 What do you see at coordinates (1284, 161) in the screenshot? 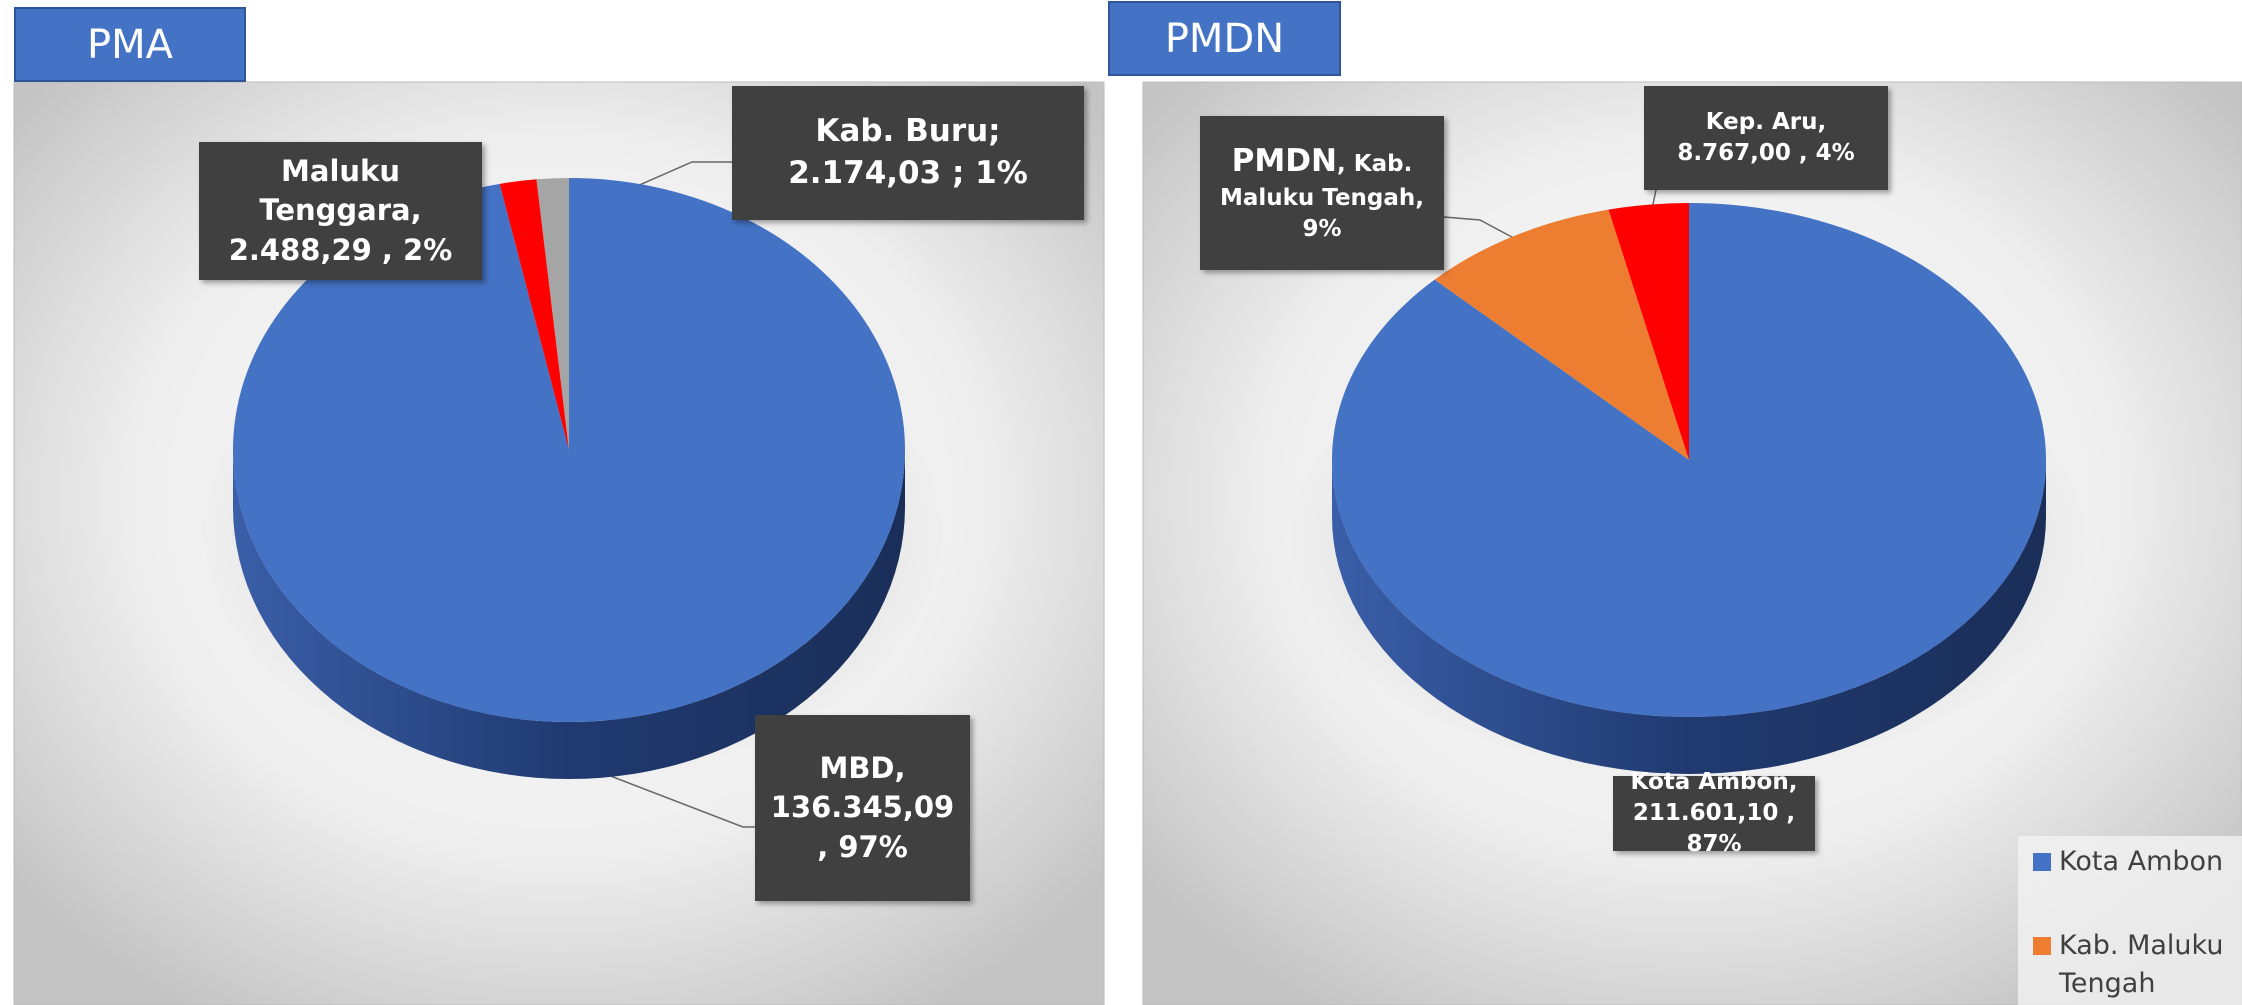
I see `data-label-part: PMDN` at bounding box center [1284, 161].